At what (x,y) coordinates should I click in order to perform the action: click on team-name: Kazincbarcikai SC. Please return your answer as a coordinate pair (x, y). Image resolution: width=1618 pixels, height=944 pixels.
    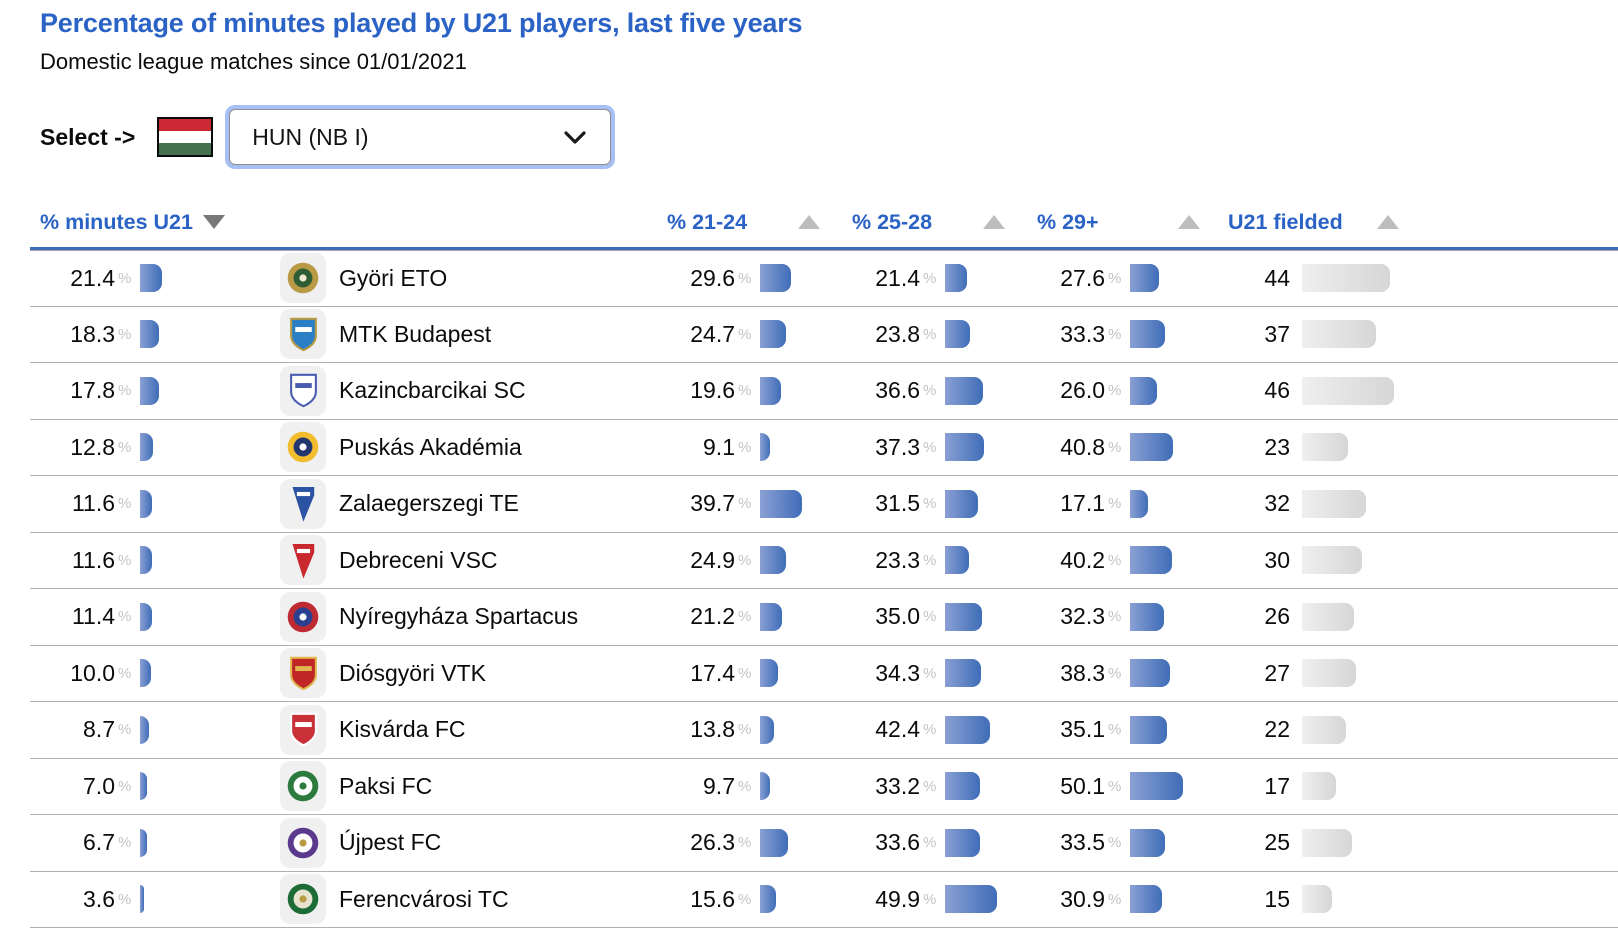
    Looking at the image, I should click on (432, 390).